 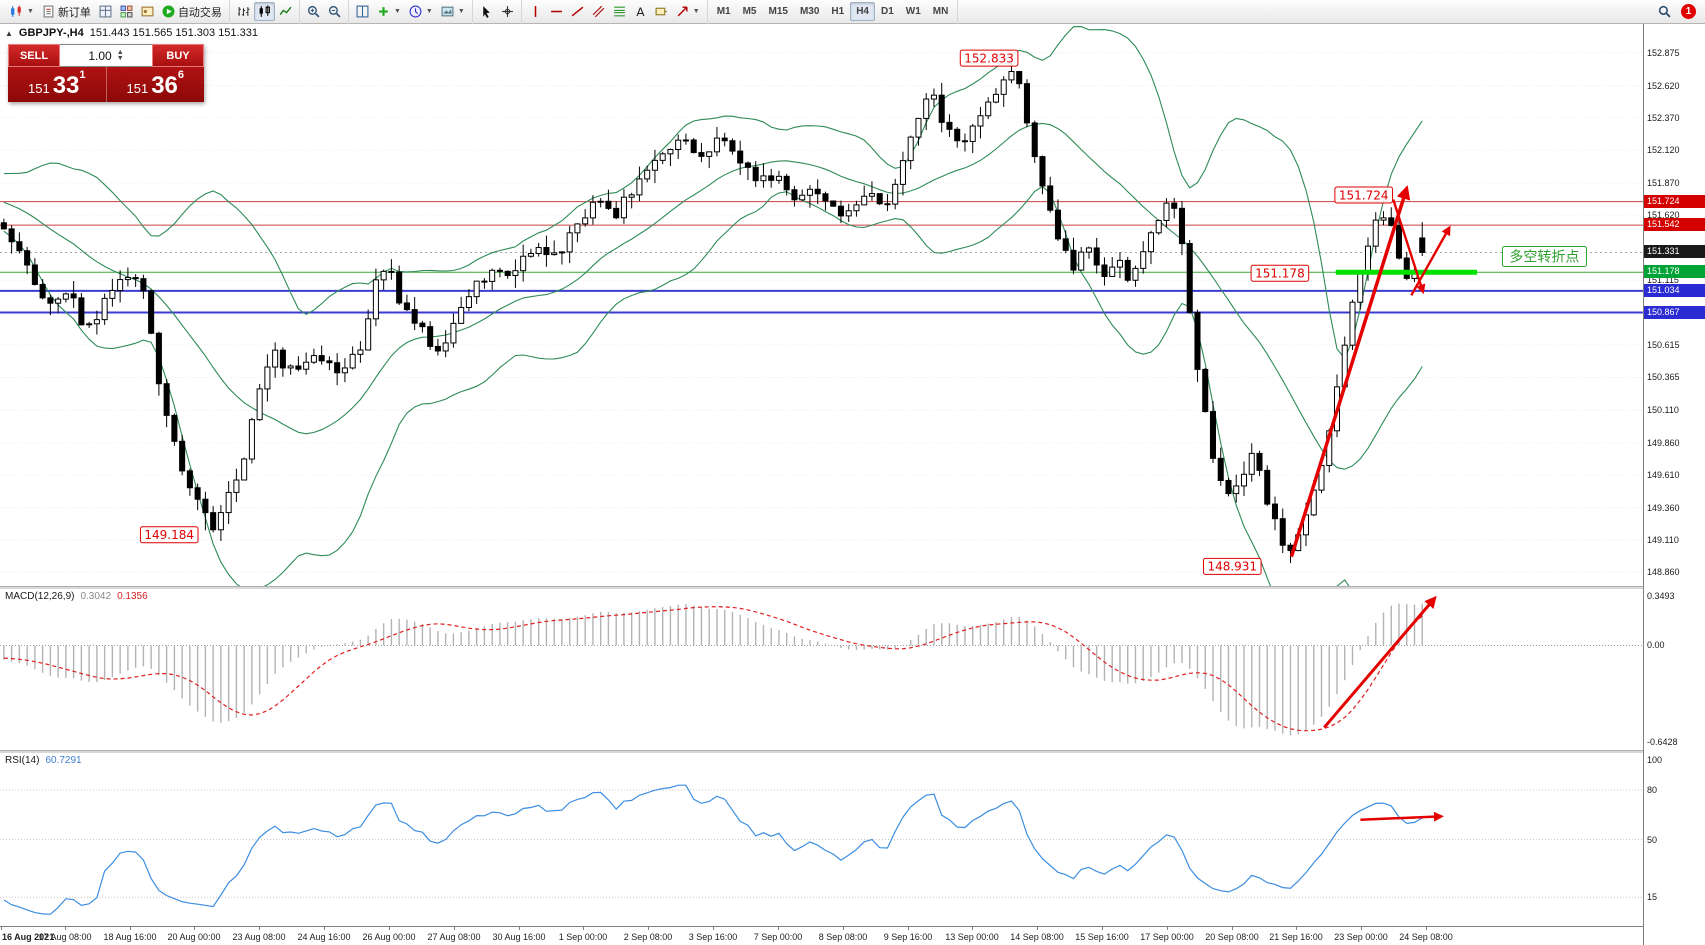 I want to click on volume-down-arrow: ▼, so click(x=120, y=58).